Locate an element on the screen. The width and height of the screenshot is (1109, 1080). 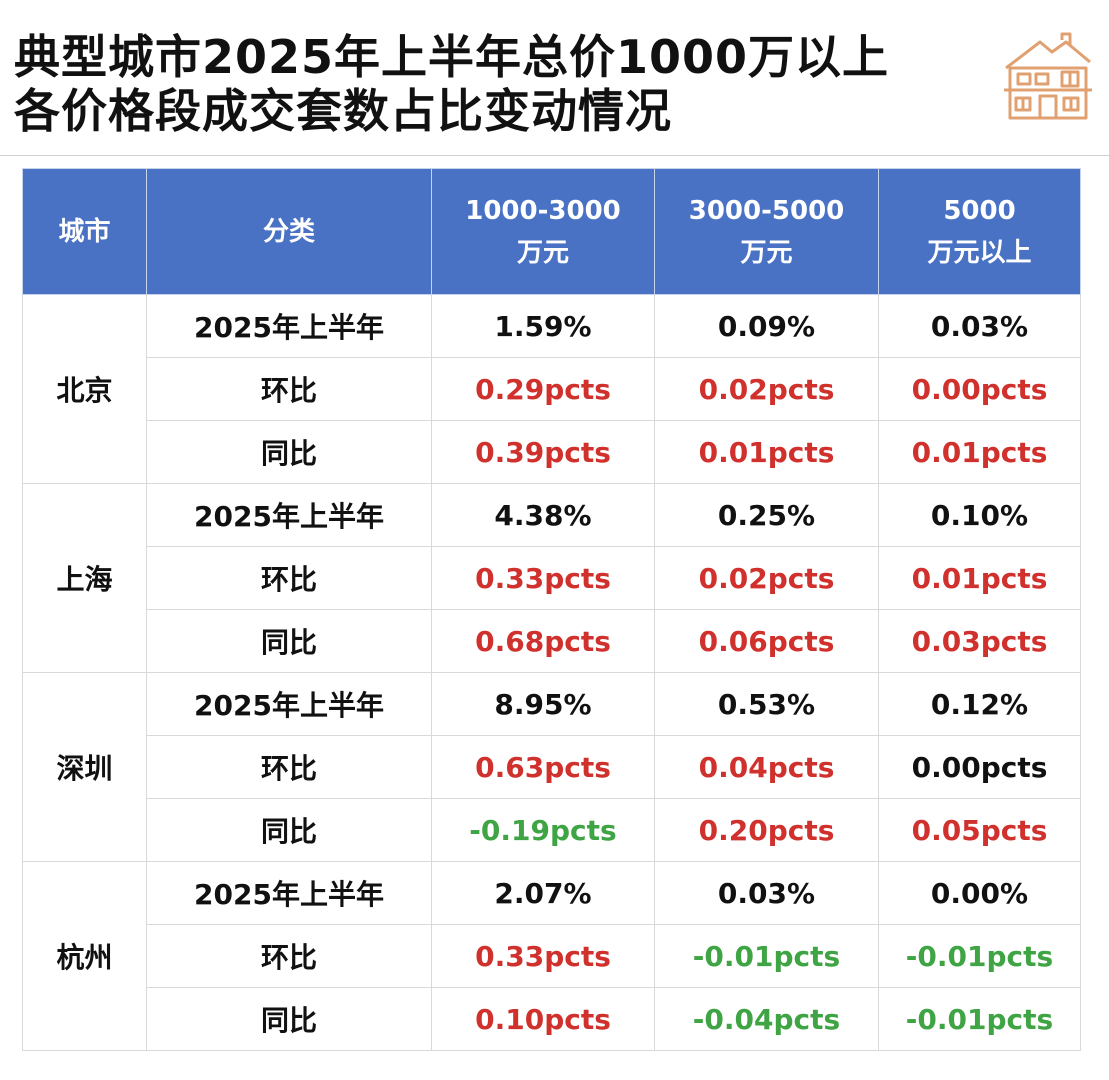
value-cell: 4.38% is located at coordinates (543, 515).